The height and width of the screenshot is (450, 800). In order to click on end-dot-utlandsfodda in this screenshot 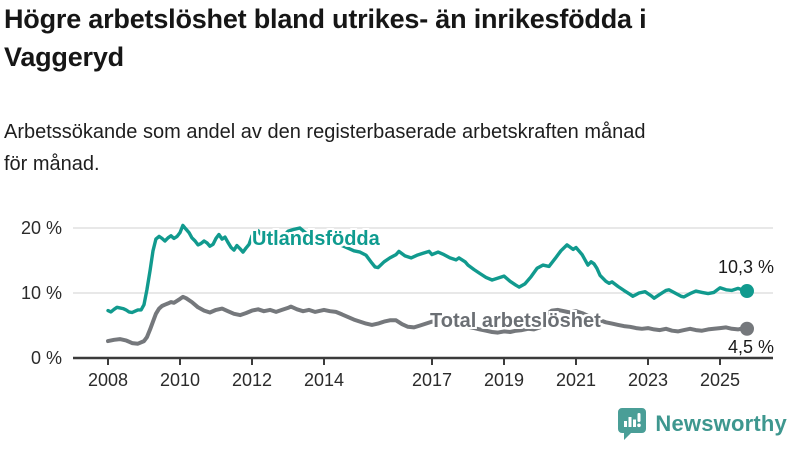, I will do `click(747, 291)`.